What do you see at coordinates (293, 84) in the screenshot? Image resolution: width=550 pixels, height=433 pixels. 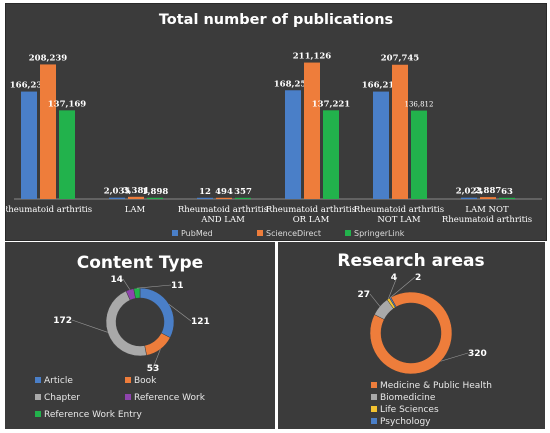 I see `data-label: 168,254` at bounding box center [293, 84].